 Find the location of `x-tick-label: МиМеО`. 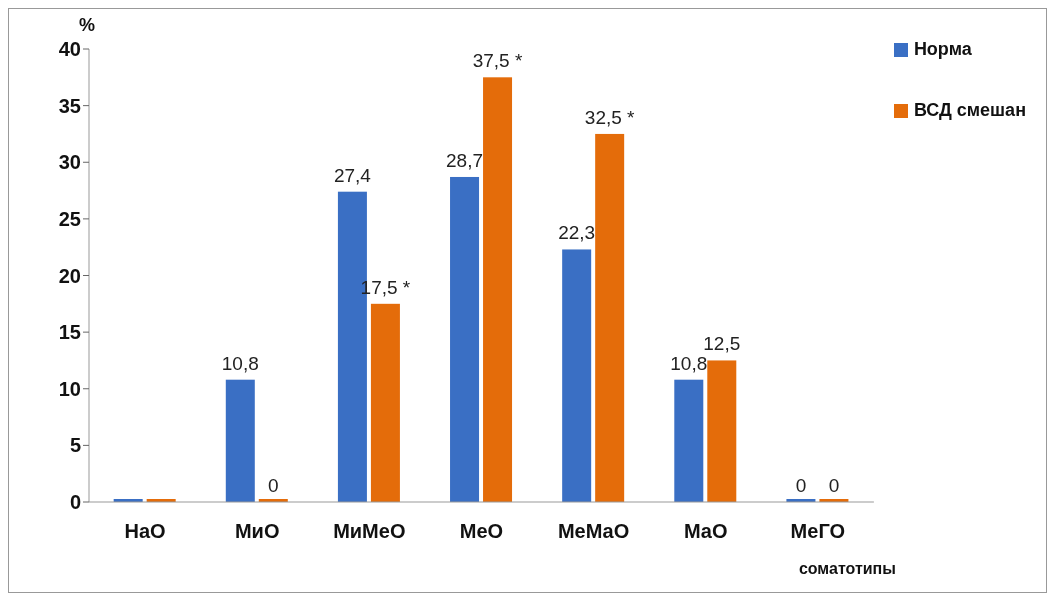

x-tick-label: МиМеО is located at coordinates (369, 531).